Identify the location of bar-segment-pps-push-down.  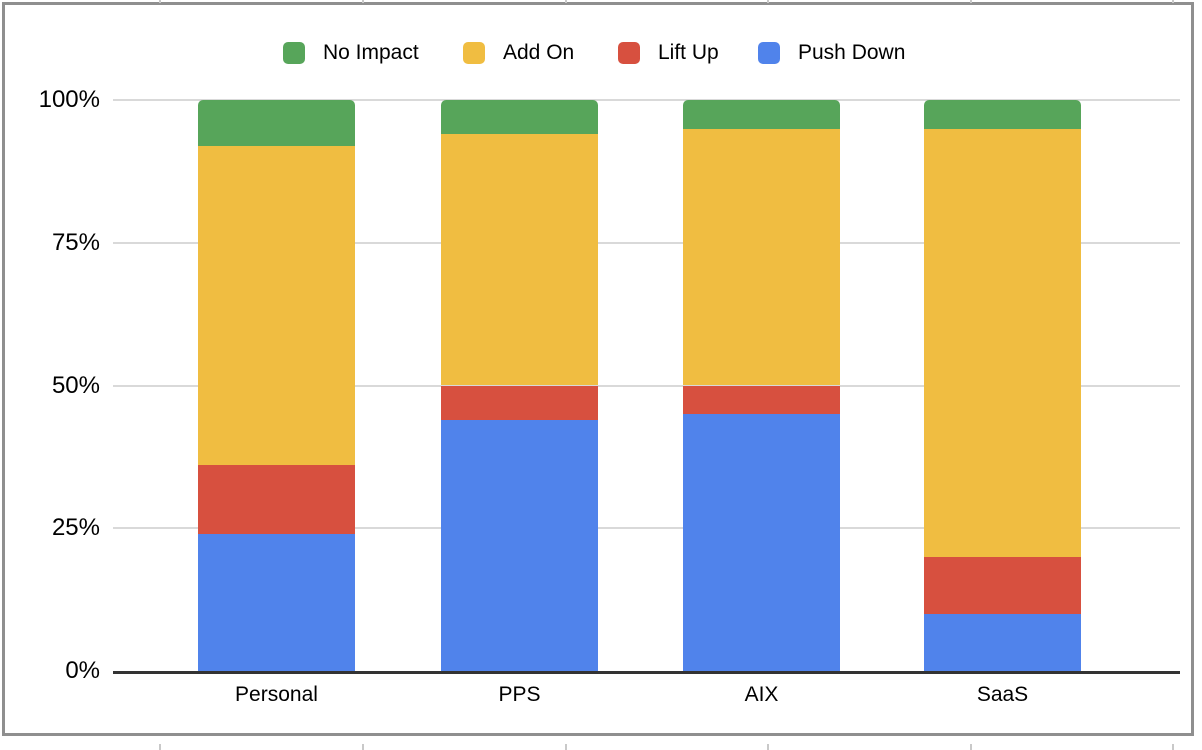
(519, 545).